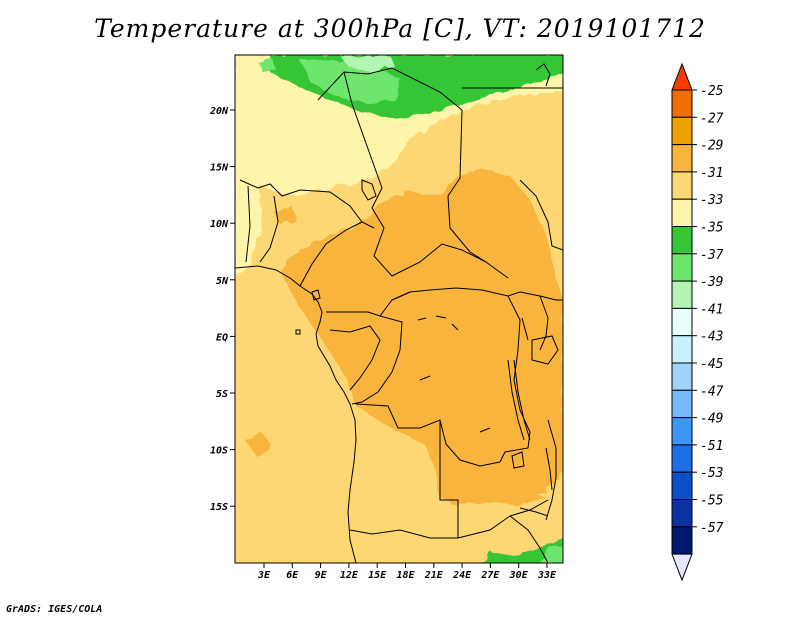 The width and height of the screenshot is (800, 618). I want to click on lake-mweru, so click(518, 460).